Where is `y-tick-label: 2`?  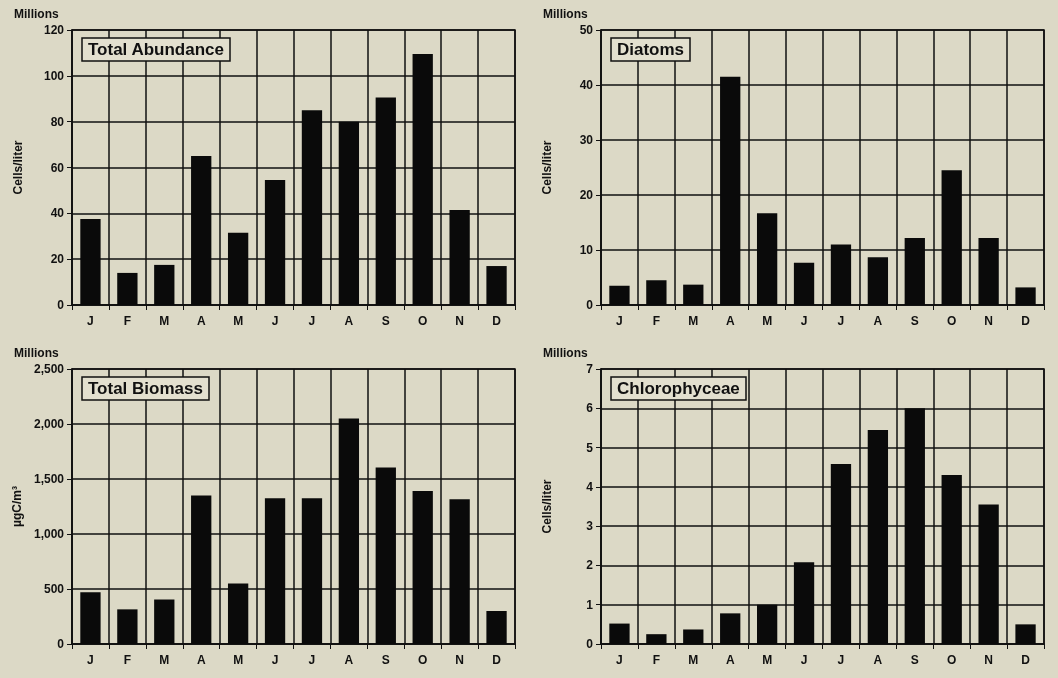 y-tick-label: 2 is located at coordinates (590, 565).